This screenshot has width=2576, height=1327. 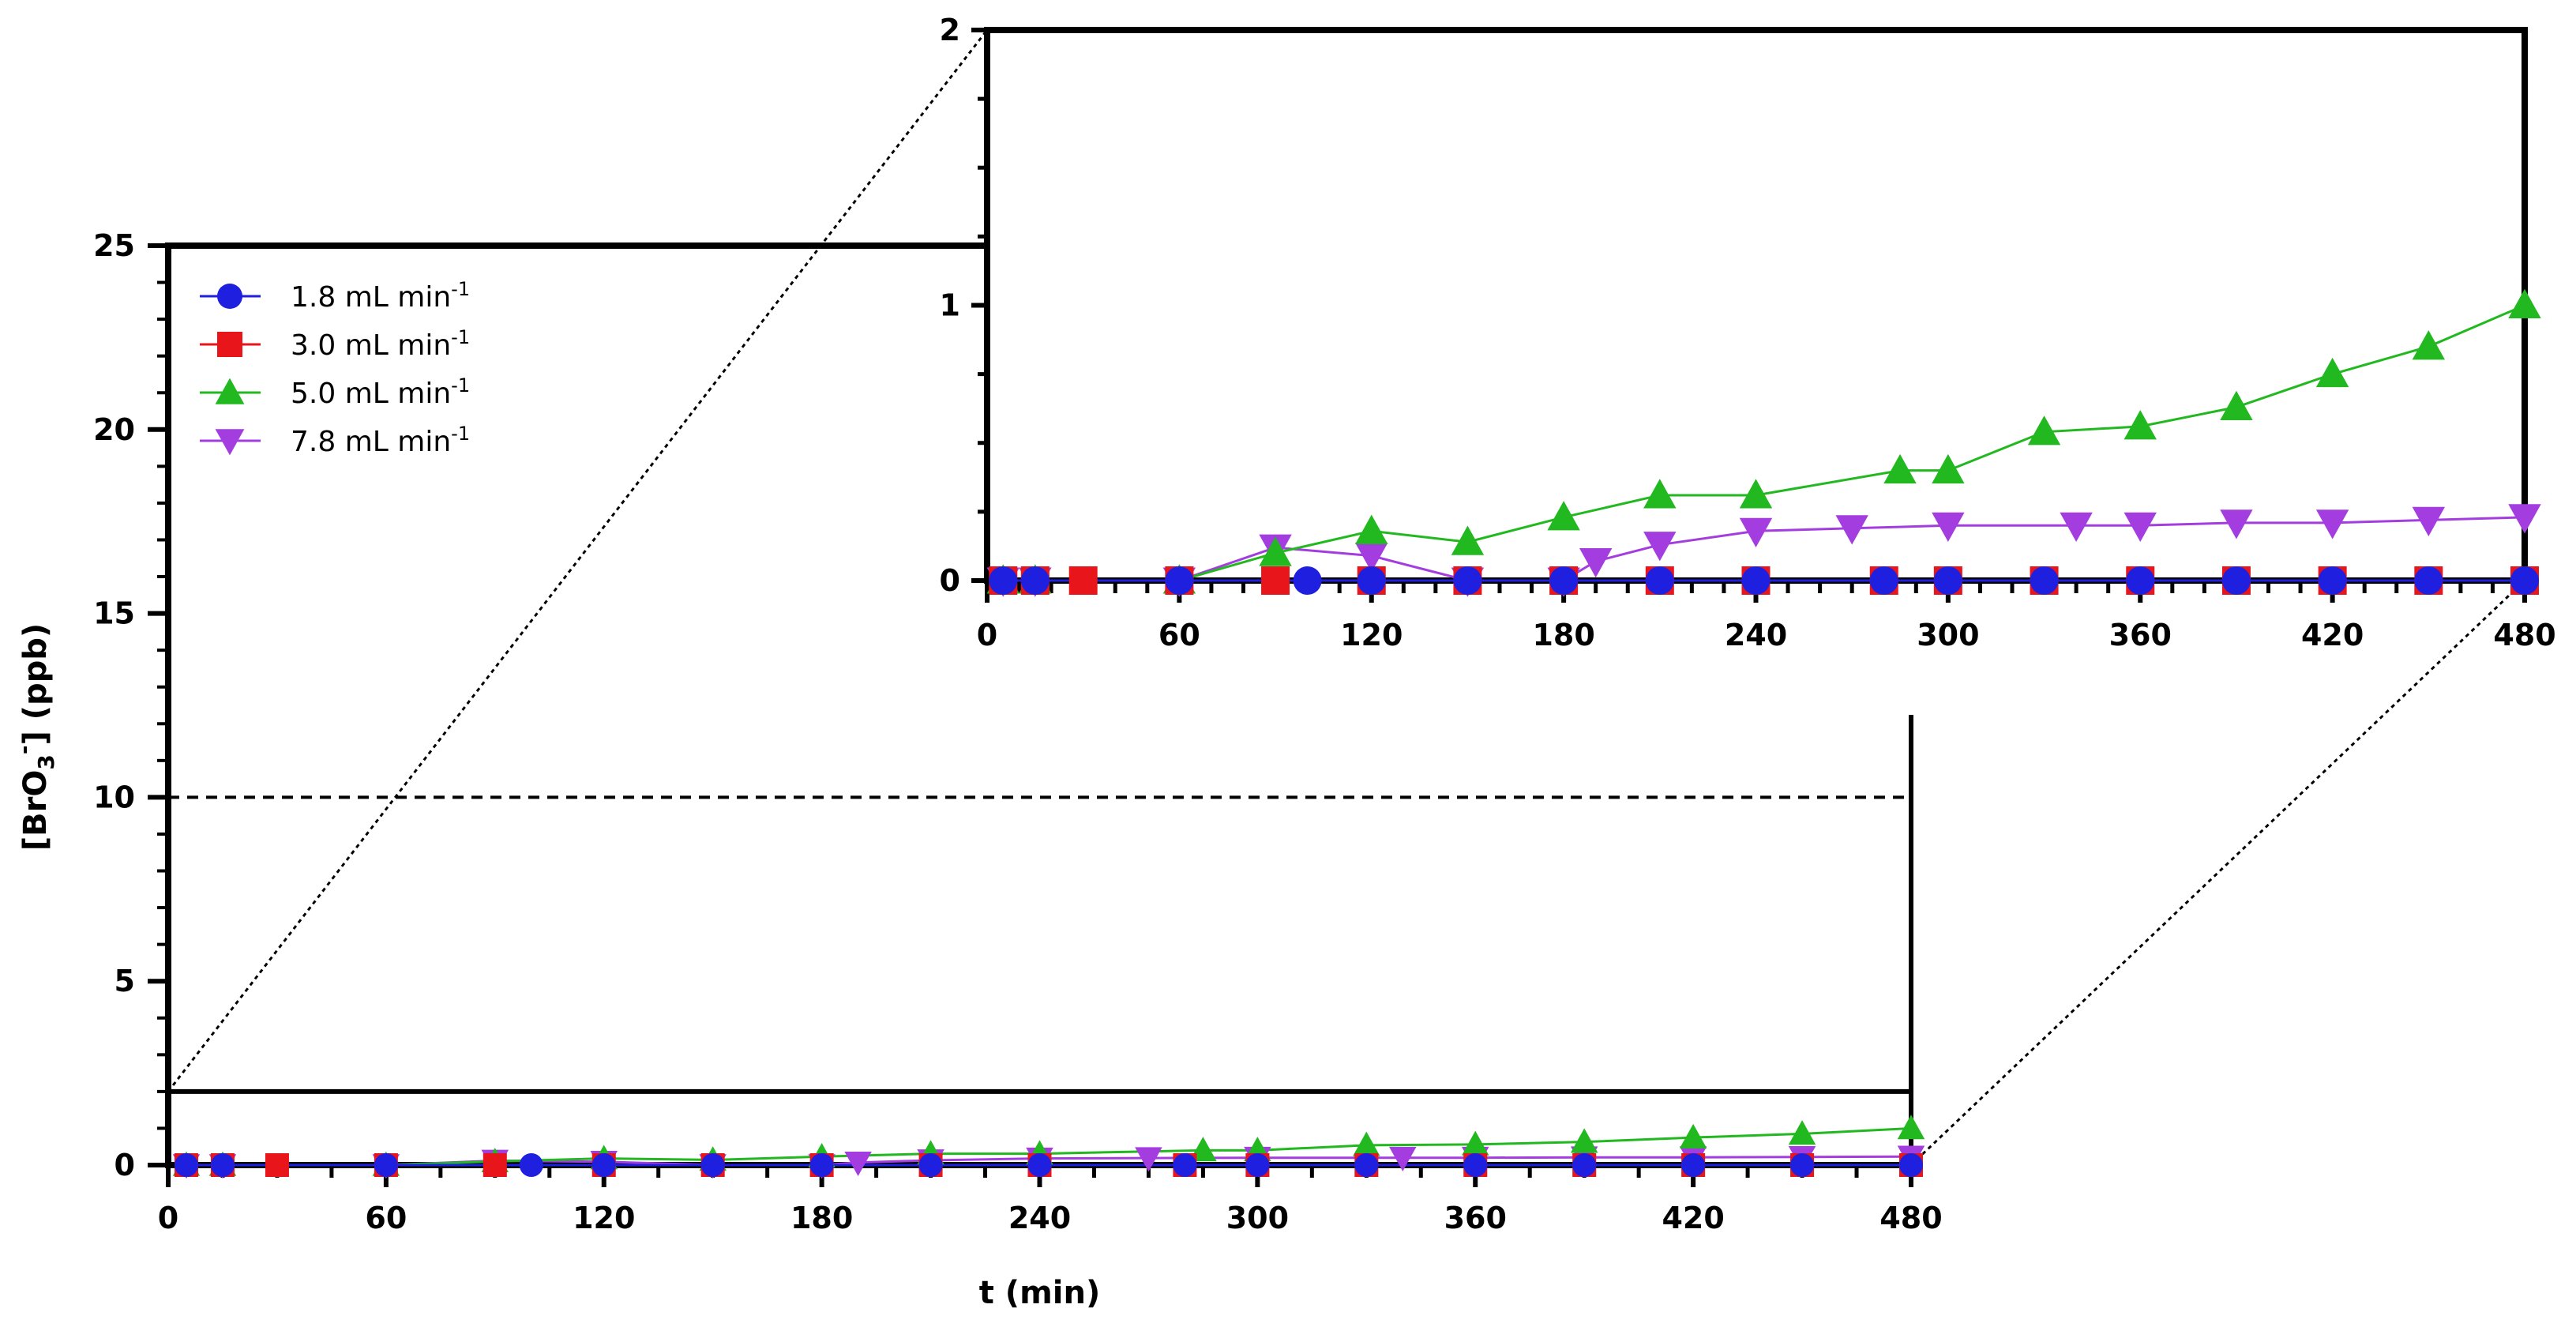 What do you see at coordinates (371, 345) in the screenshot?
I see `legend-label-text: 3.0 mL min` at bounding box center [371, 345].